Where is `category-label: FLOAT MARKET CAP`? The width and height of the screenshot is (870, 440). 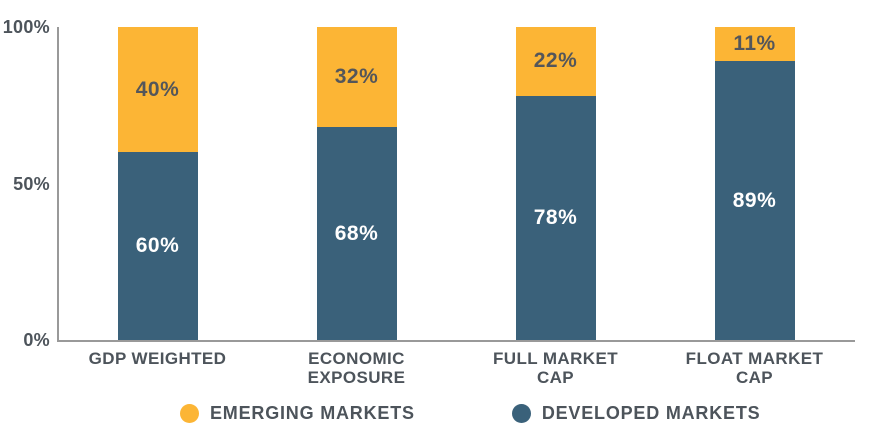
category-label: FLOAT MARKET CAP is located at coordinates (754, 368).